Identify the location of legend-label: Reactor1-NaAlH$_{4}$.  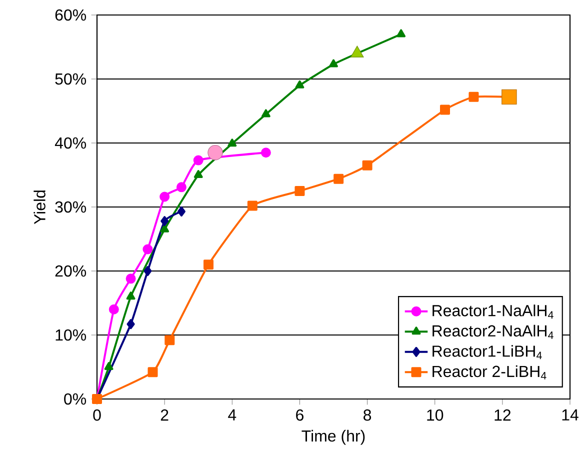
(493, 311).